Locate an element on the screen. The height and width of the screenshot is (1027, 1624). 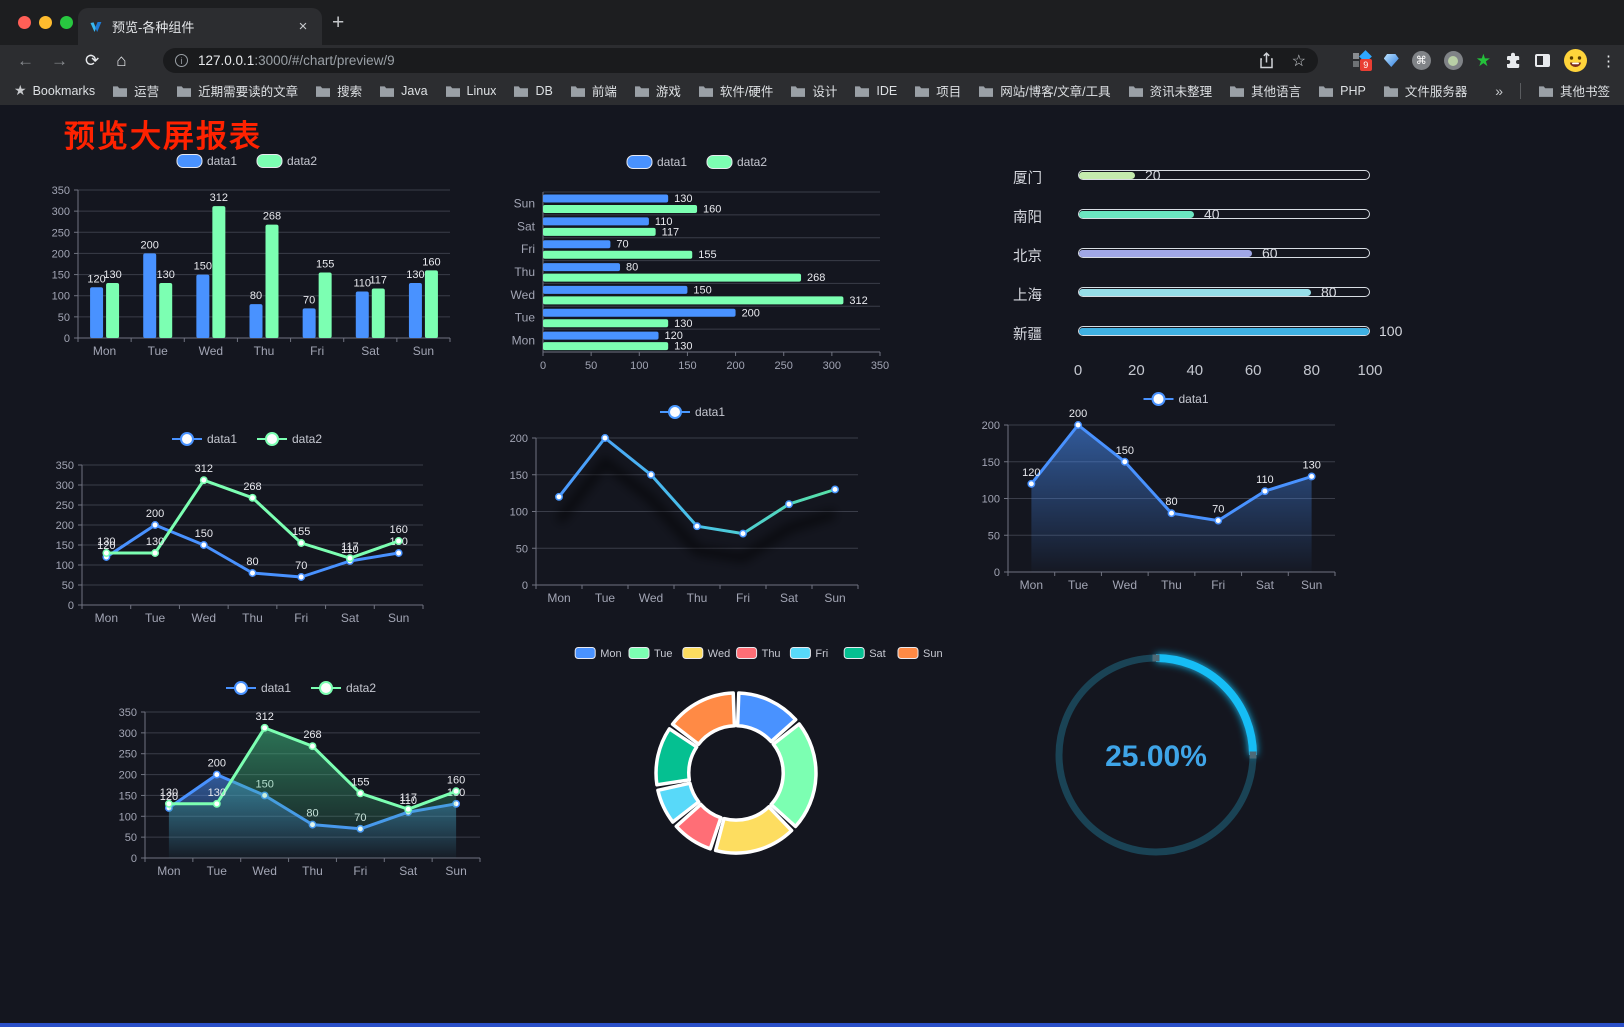
home-icon: ⌂ is located at coordinates (121, 60).